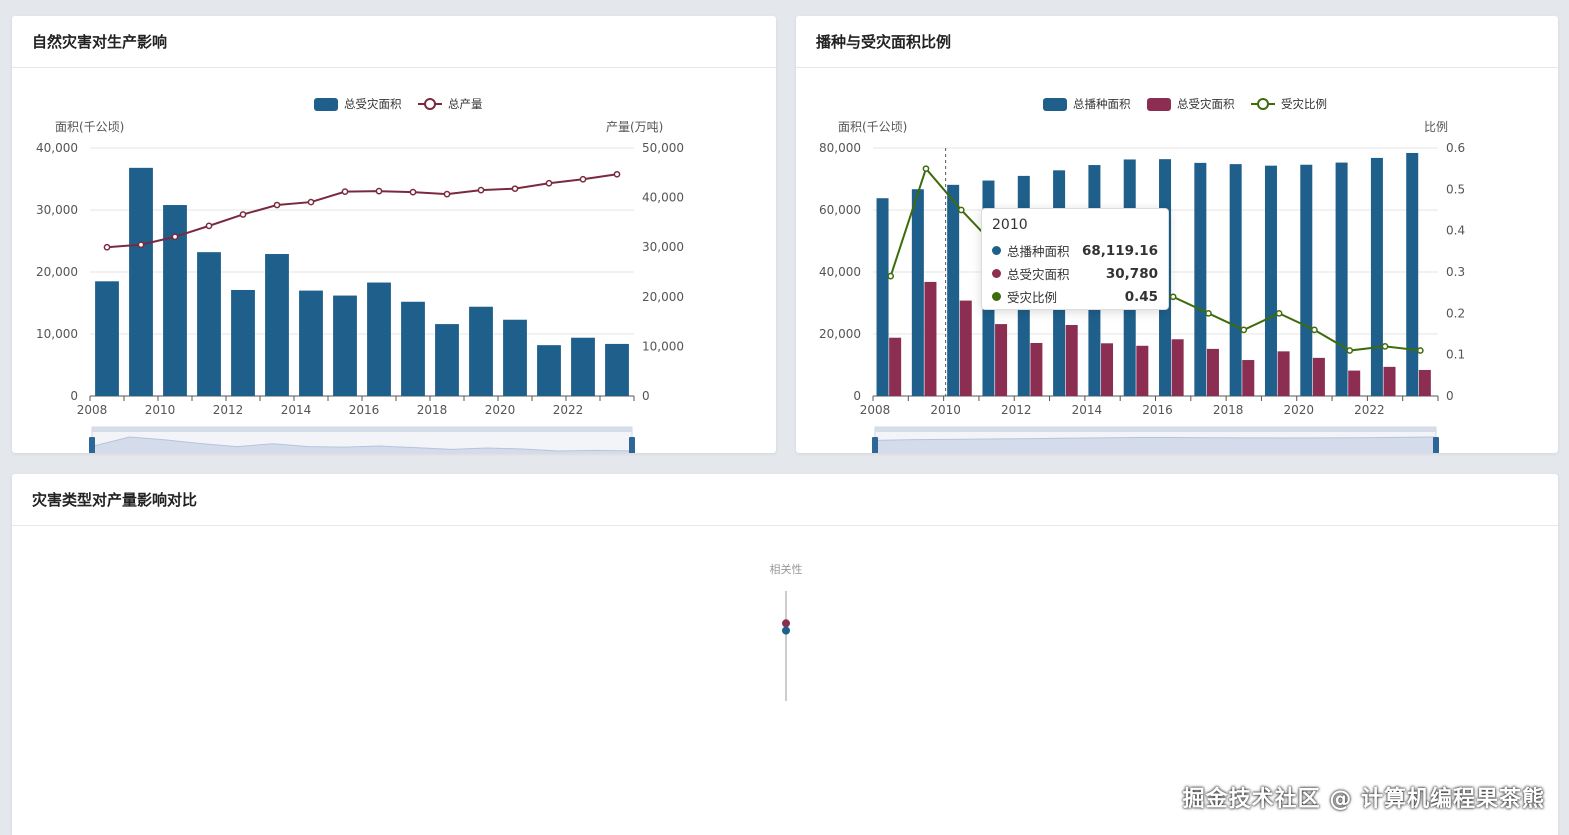 The height and width of the screenshot is (835, 1569). Describe the element at coordinates (1363, 799) in the screenshot. I see `watermark: 掘金技术社区 @ 计算机编程果茶熊` at that location.